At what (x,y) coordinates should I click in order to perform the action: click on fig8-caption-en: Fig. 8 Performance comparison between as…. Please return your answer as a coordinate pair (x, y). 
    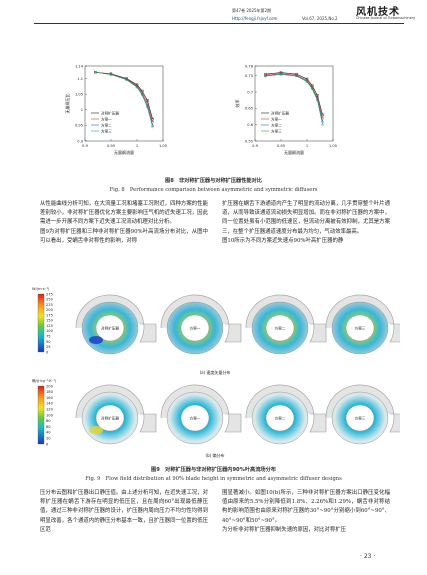
    Looking at the image, I should click on (213, 190).